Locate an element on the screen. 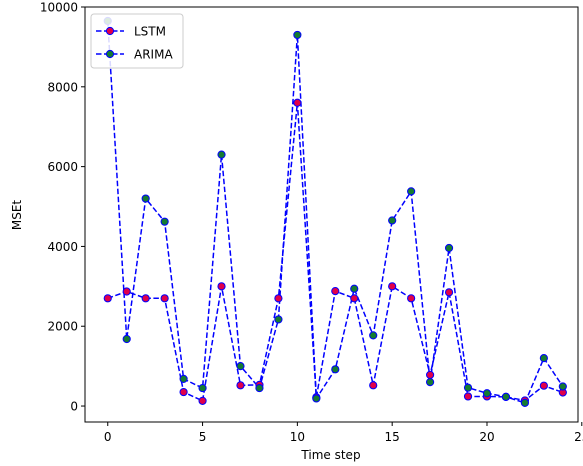 This screenshot has height=466, width=583. x-axis: 0 5 10 15 20 25 is located at coordinates (343, 433).